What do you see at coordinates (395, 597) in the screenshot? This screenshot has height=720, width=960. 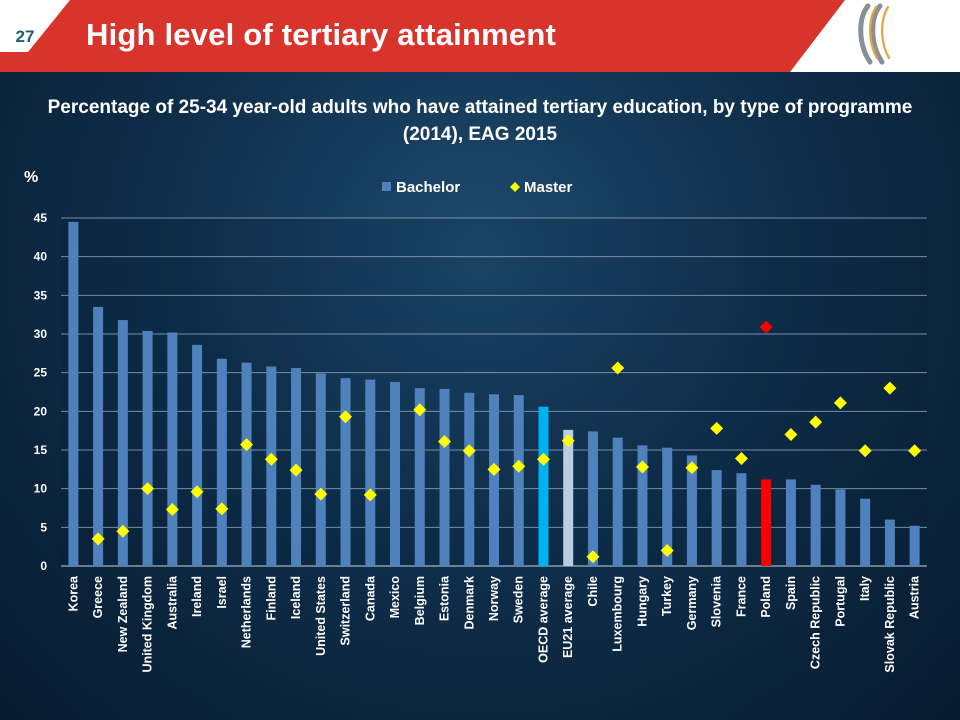 I see `x-tick-label: Mexico` at bounding box center [395, 597].